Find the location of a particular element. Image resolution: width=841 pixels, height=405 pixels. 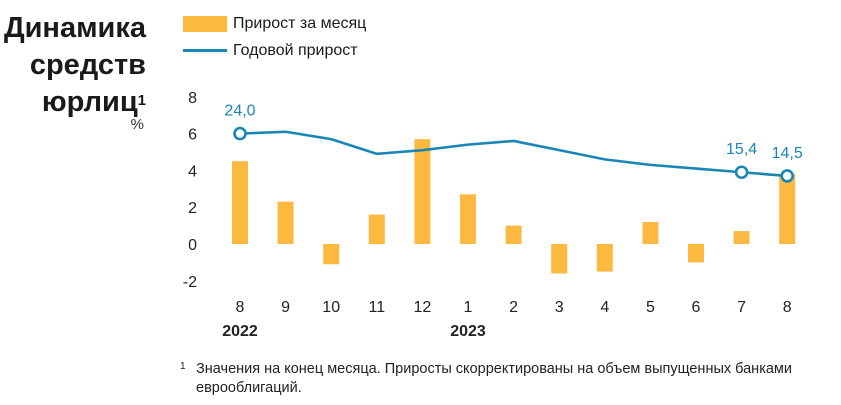

unit-label: % is located at coordinates (137, 124).